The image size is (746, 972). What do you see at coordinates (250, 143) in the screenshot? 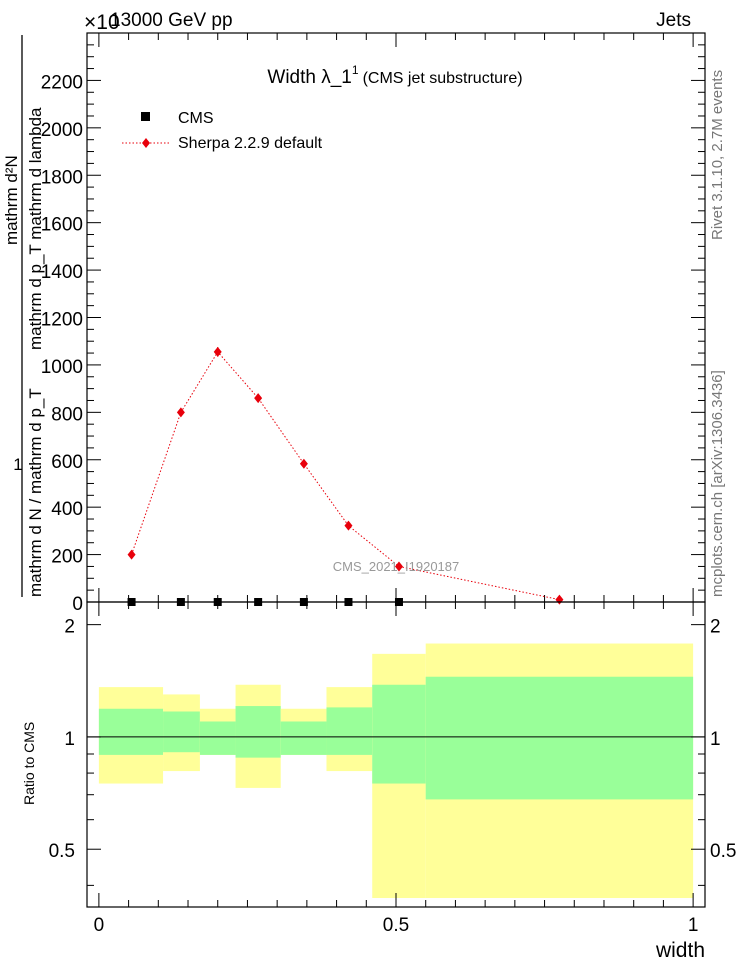
I see `legend-sherpa-label: Sherpa 2.2.9 default` at bounding box center [250, 143].